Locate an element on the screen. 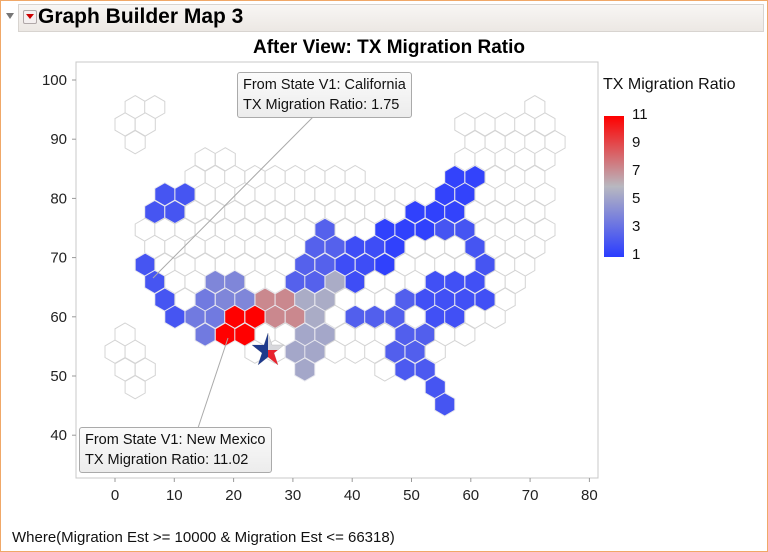 The width and height of the screenshot is (768, 552). legend-label: 9 is located at coordinates (636, 142).